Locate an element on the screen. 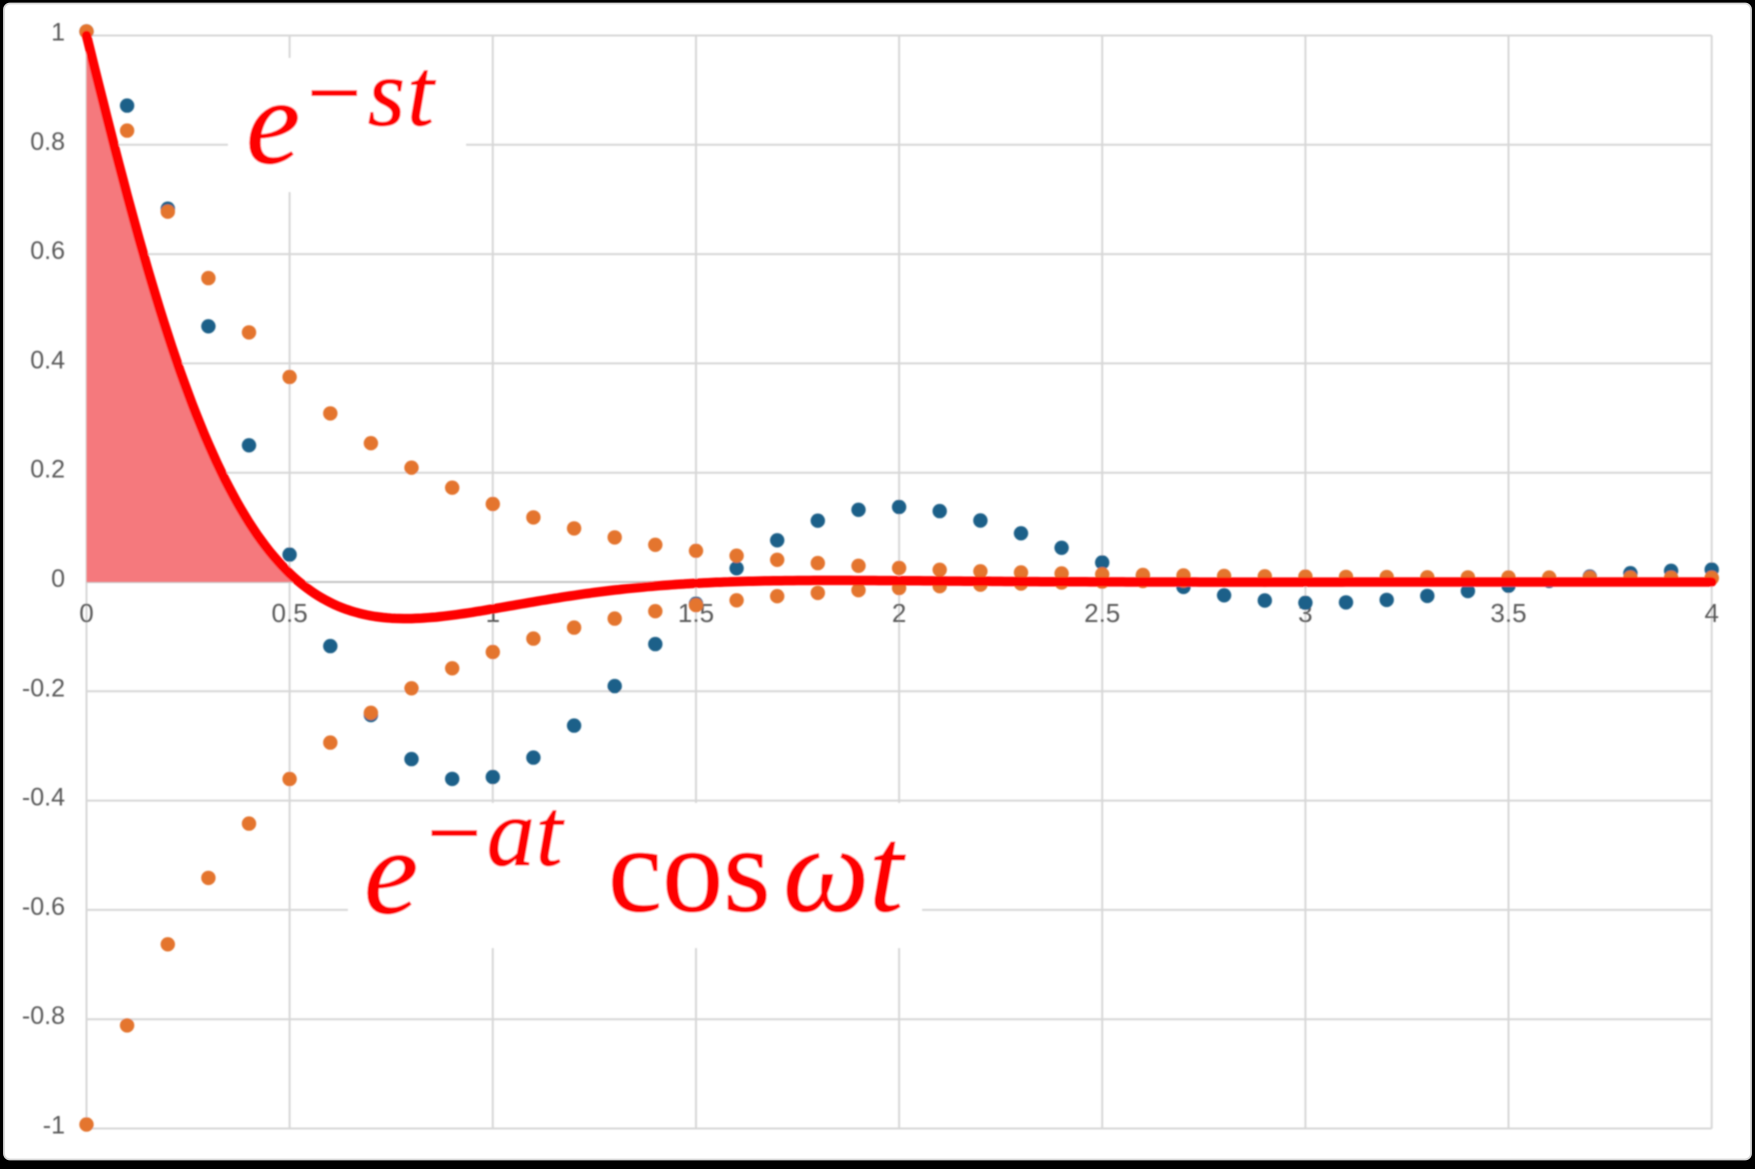 This screenshot has width=1755, height=1169. svg-text: 1 is located at coordinates (58, 33).